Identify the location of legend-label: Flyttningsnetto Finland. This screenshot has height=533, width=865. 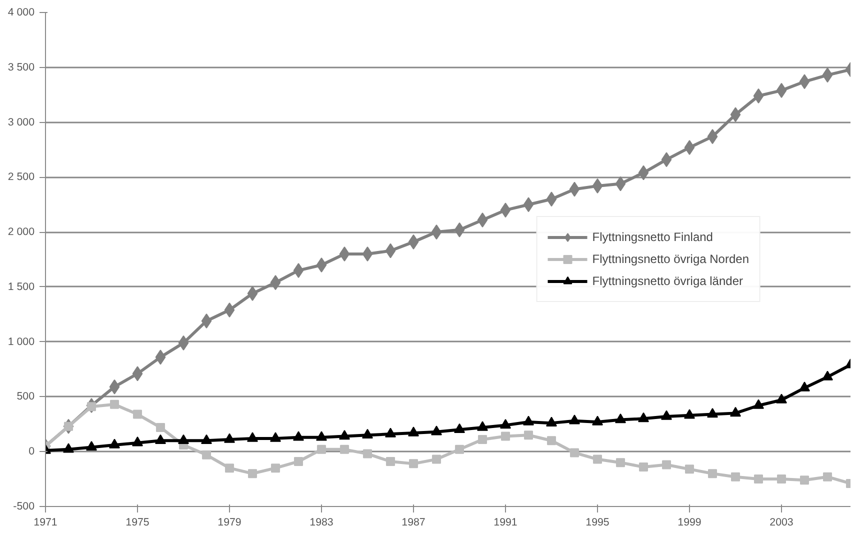
(652, 237).